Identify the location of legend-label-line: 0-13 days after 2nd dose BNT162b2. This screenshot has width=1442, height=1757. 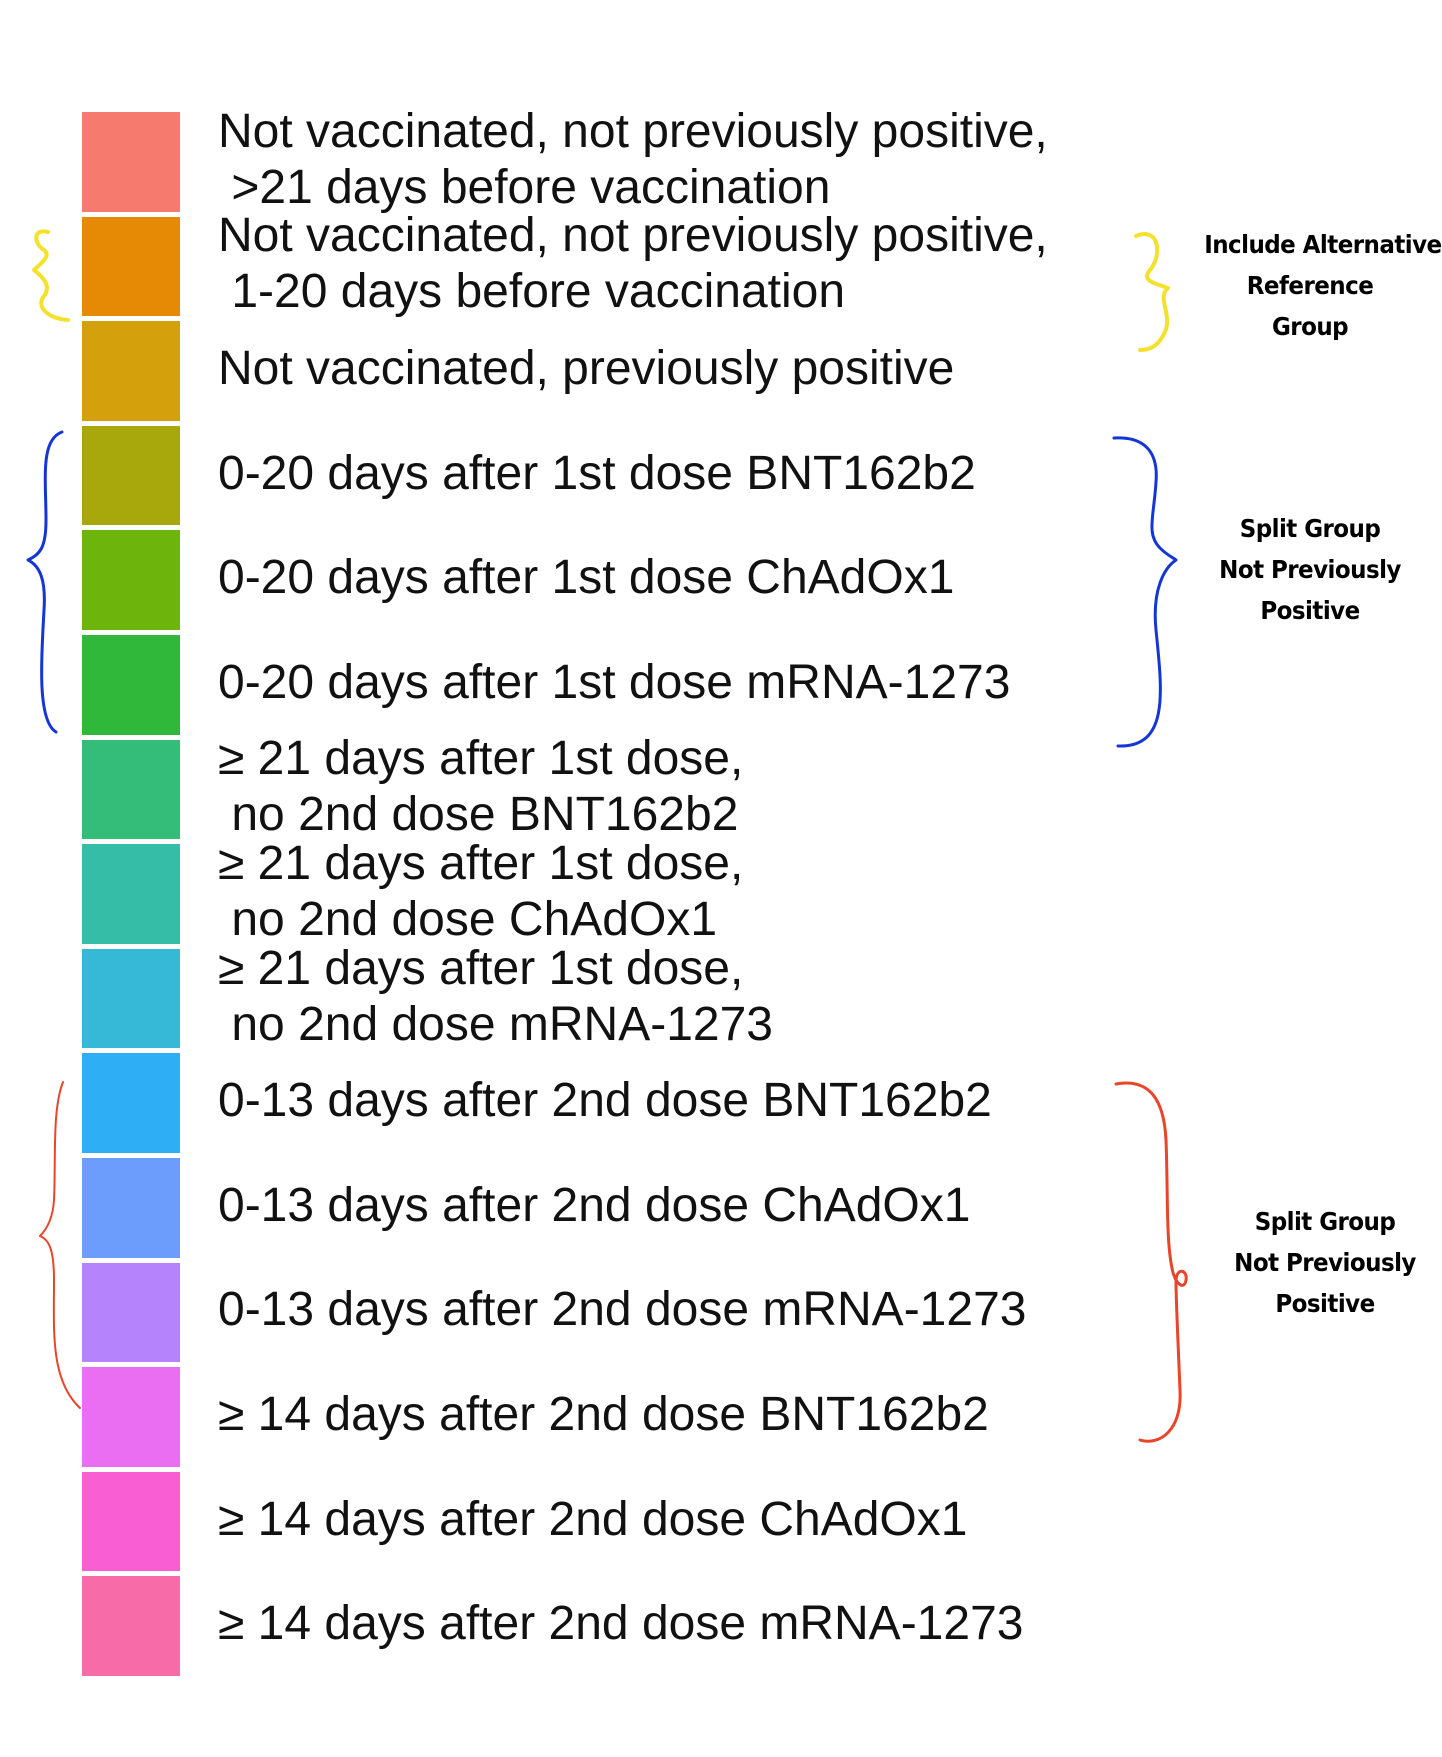
(605, 1101).